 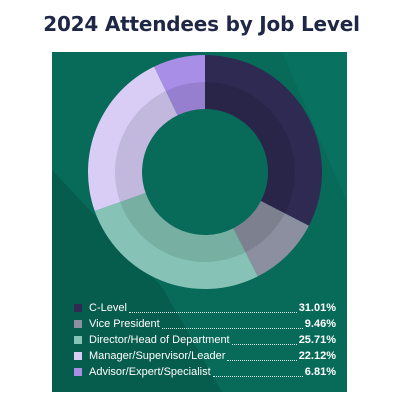 I want to click on legend-label: Advisor/Expert/Specialist, so click(x=150, y=372).